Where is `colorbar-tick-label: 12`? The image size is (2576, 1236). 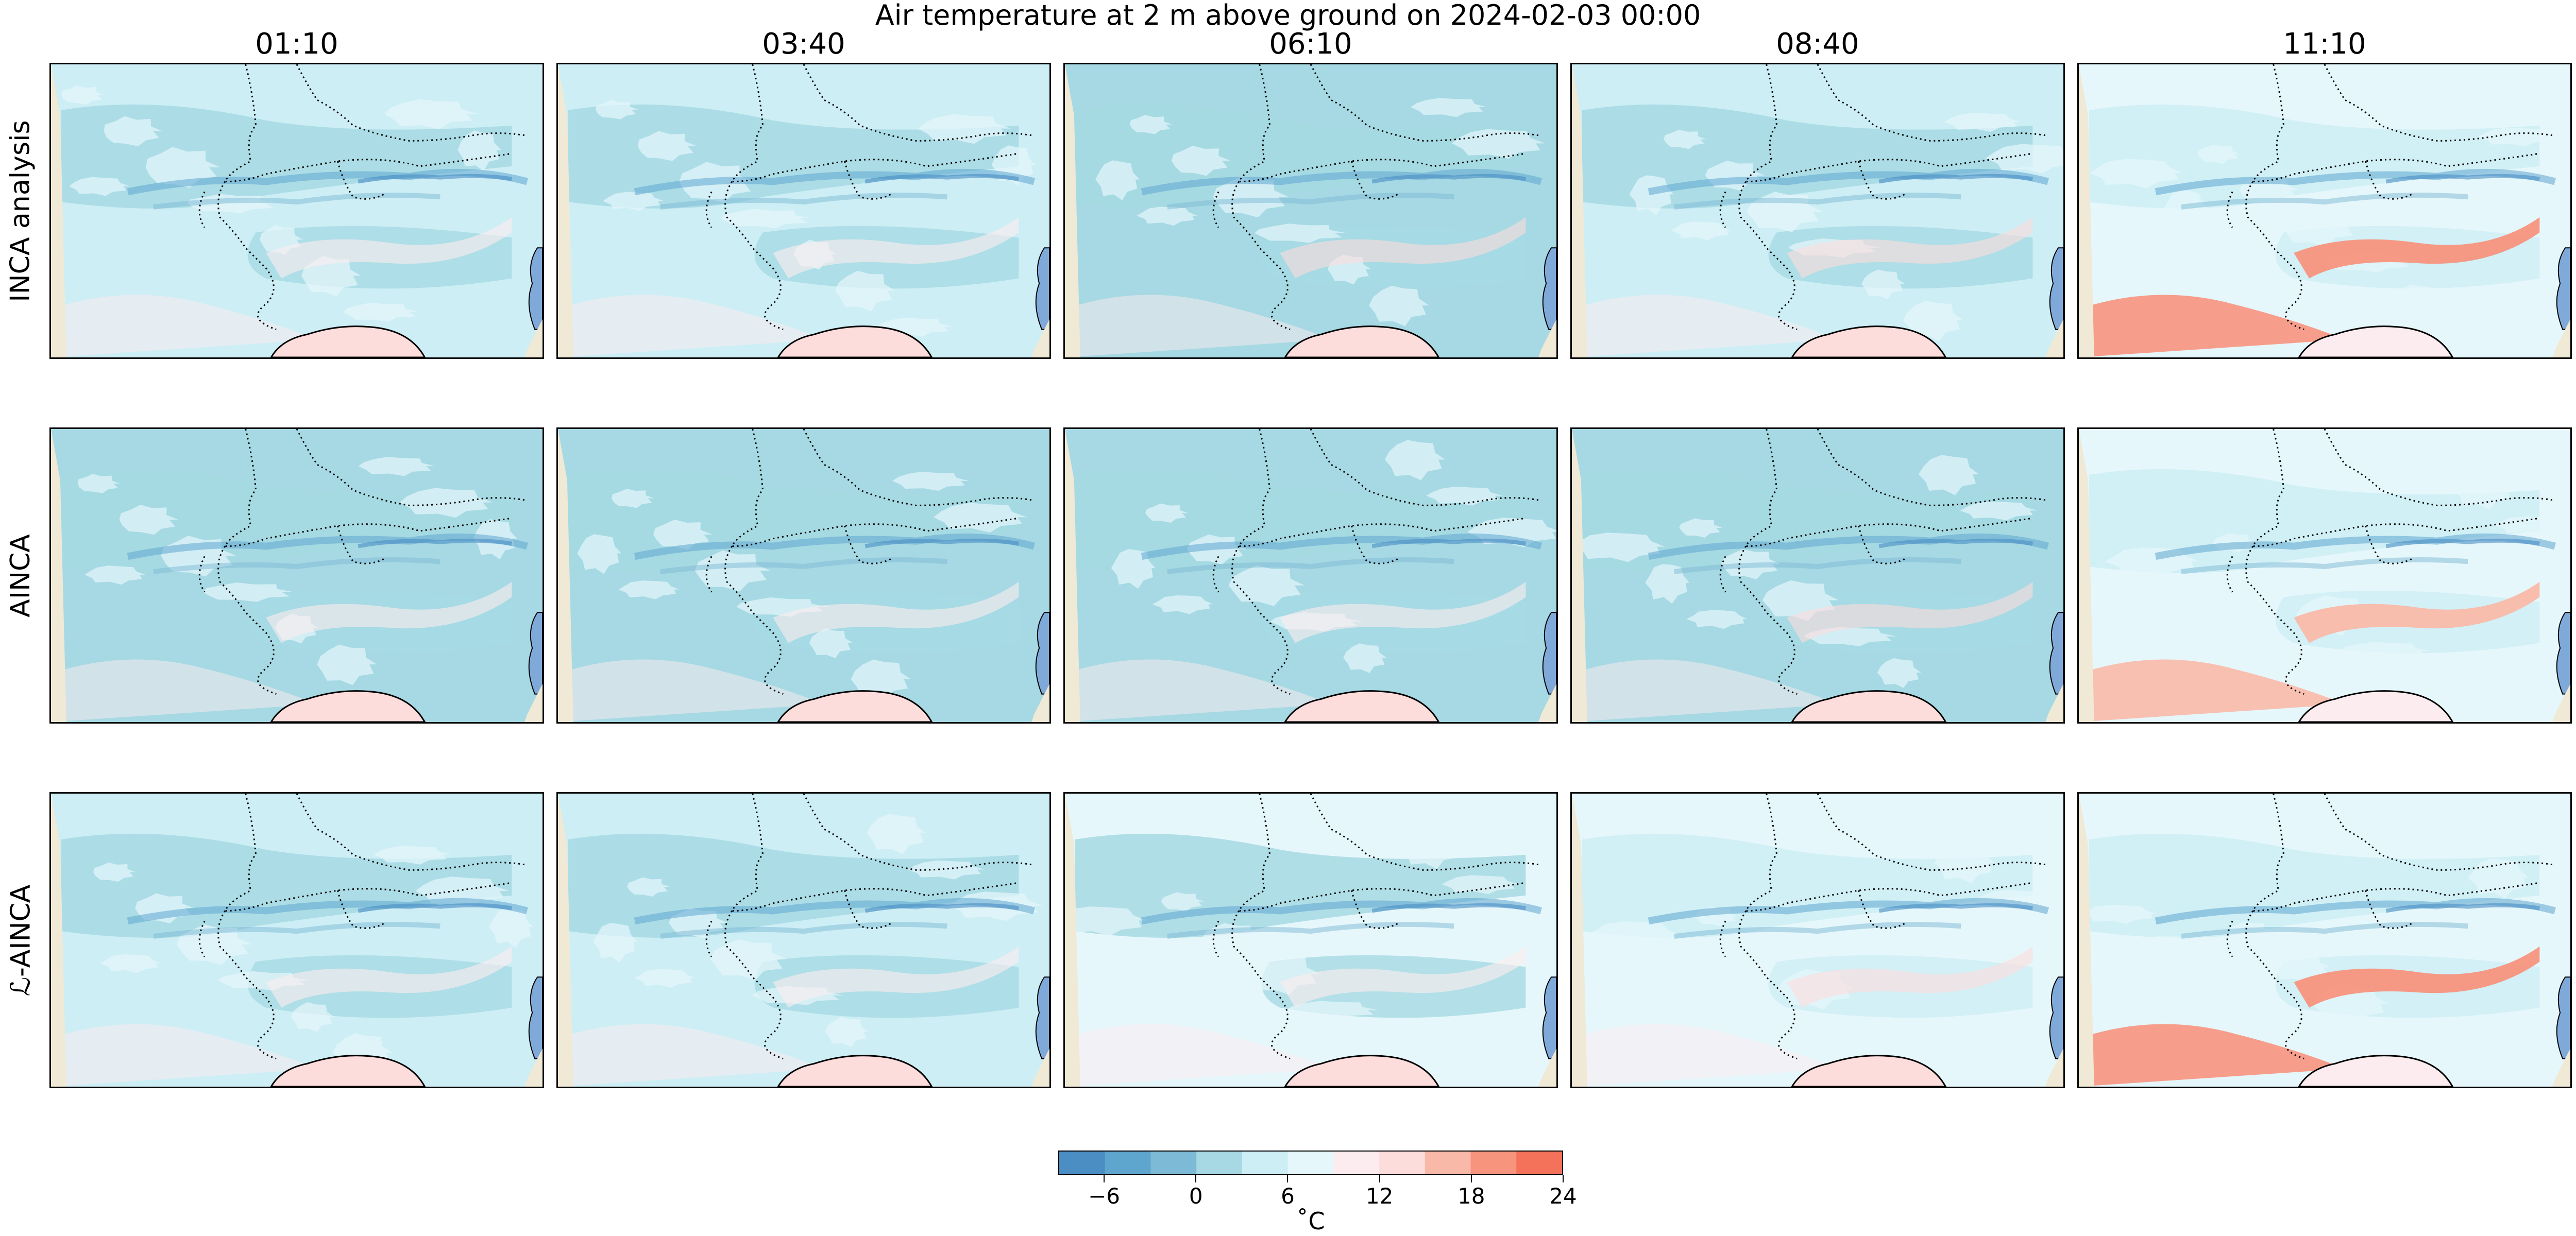
colorbar-tick-label: 12 is located at coordinates (1379, 1196).